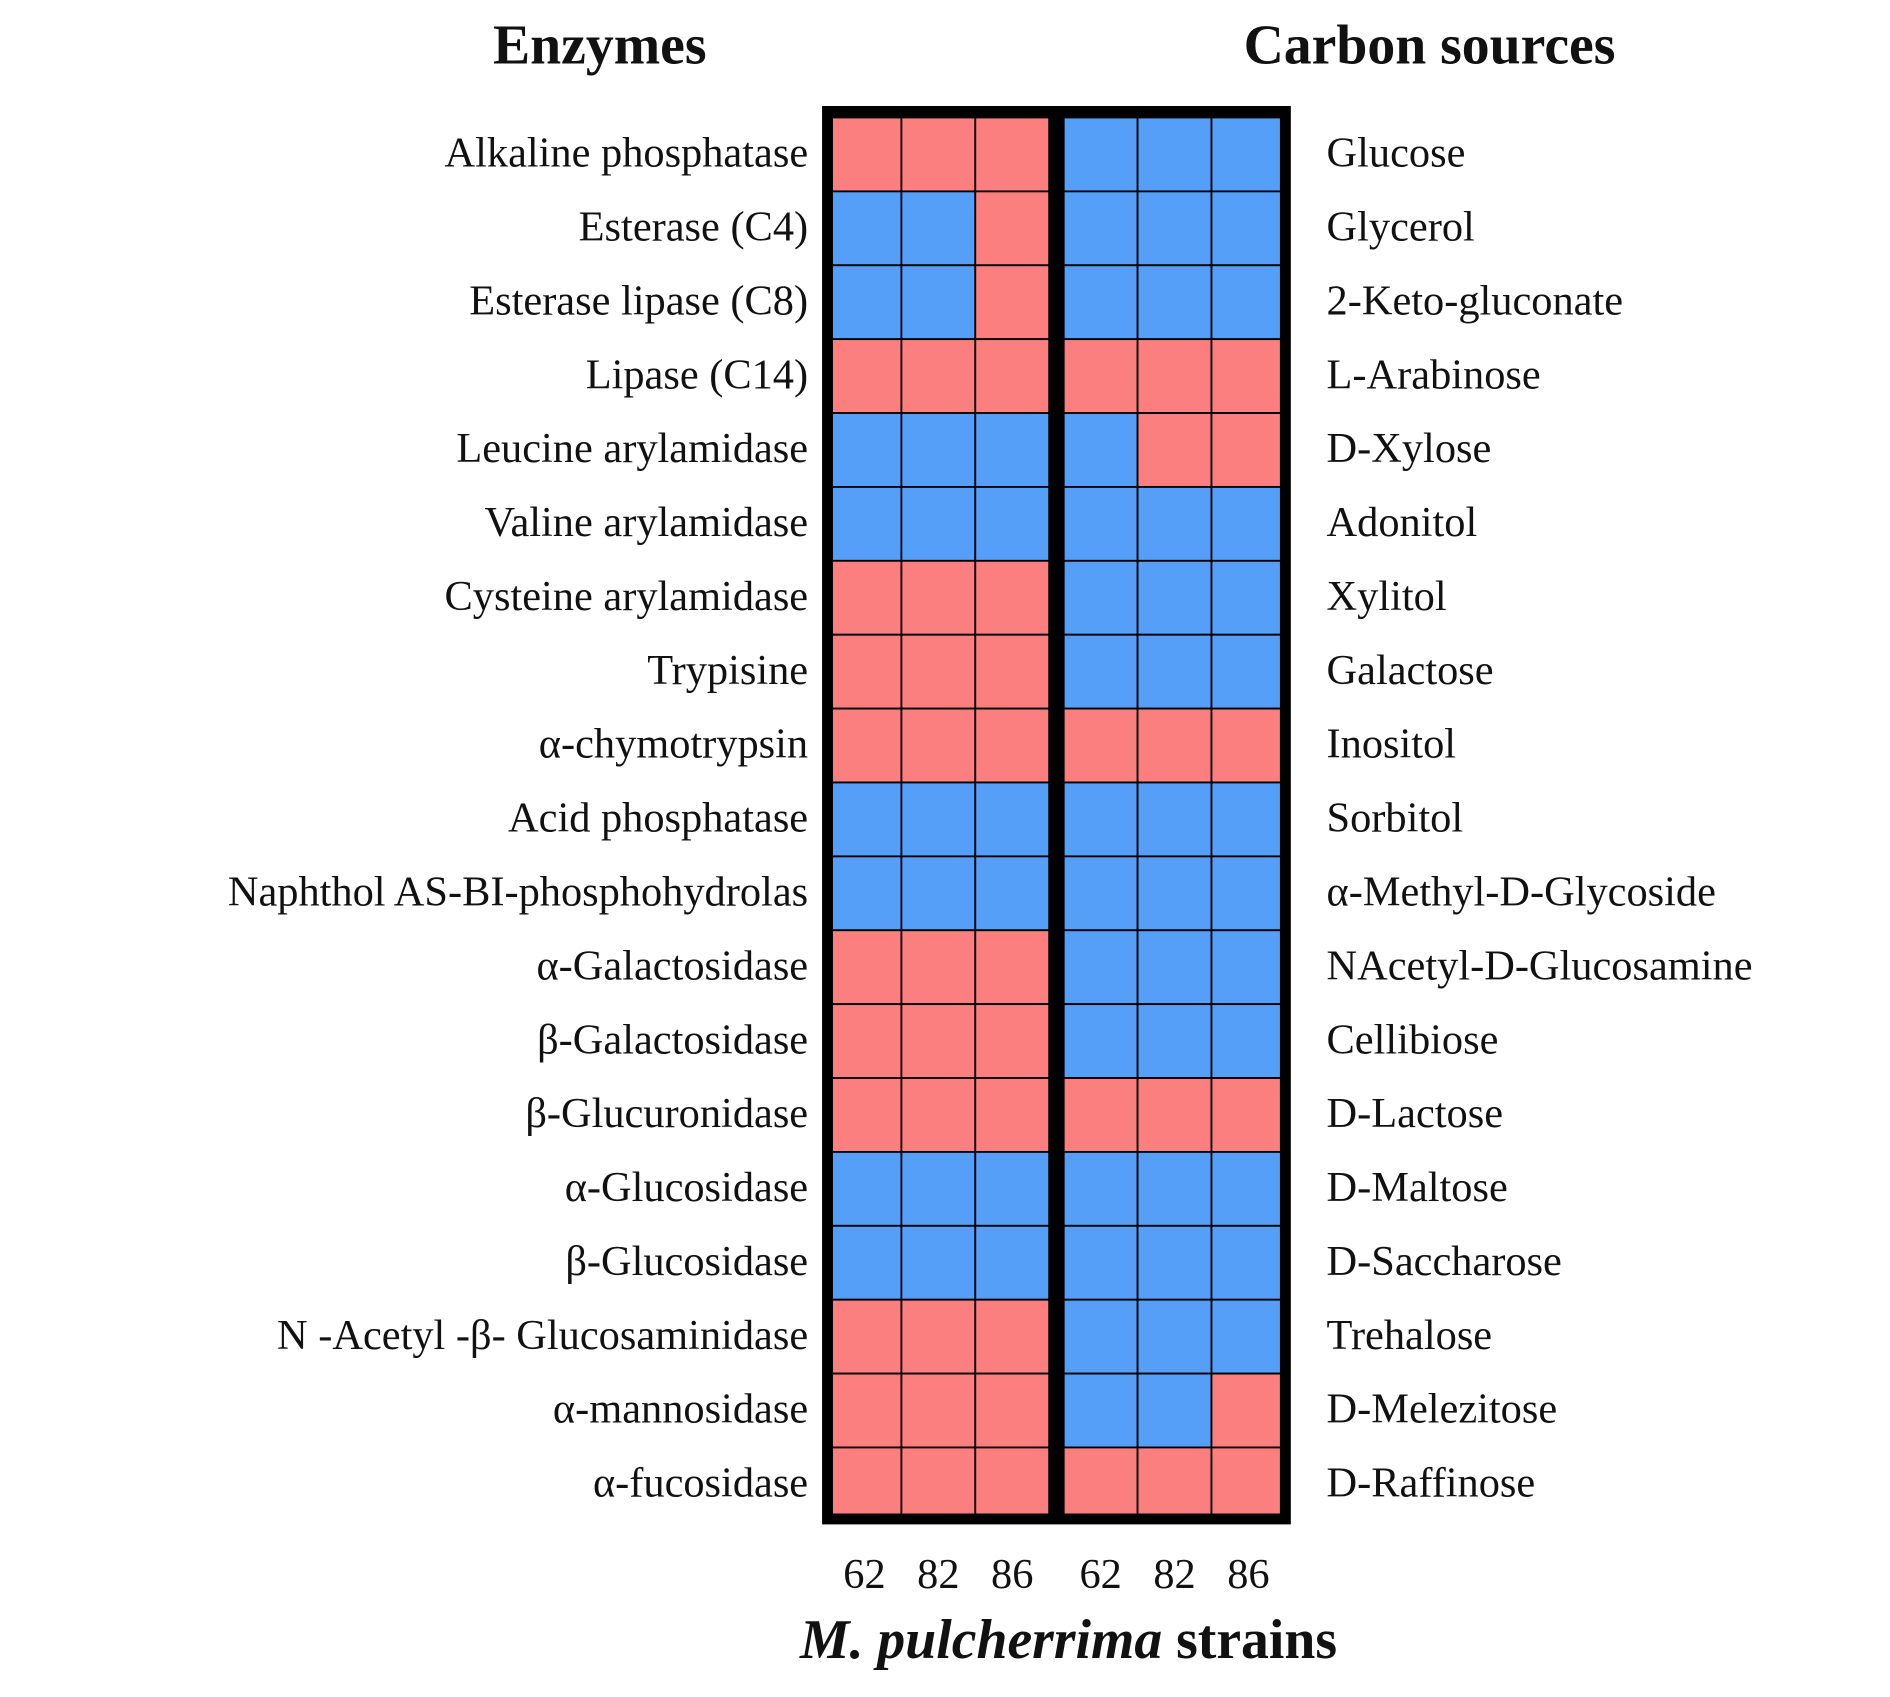 The image size is (1890, 1697). I want to click on panel-title: Enzymes, so click(600, 46).